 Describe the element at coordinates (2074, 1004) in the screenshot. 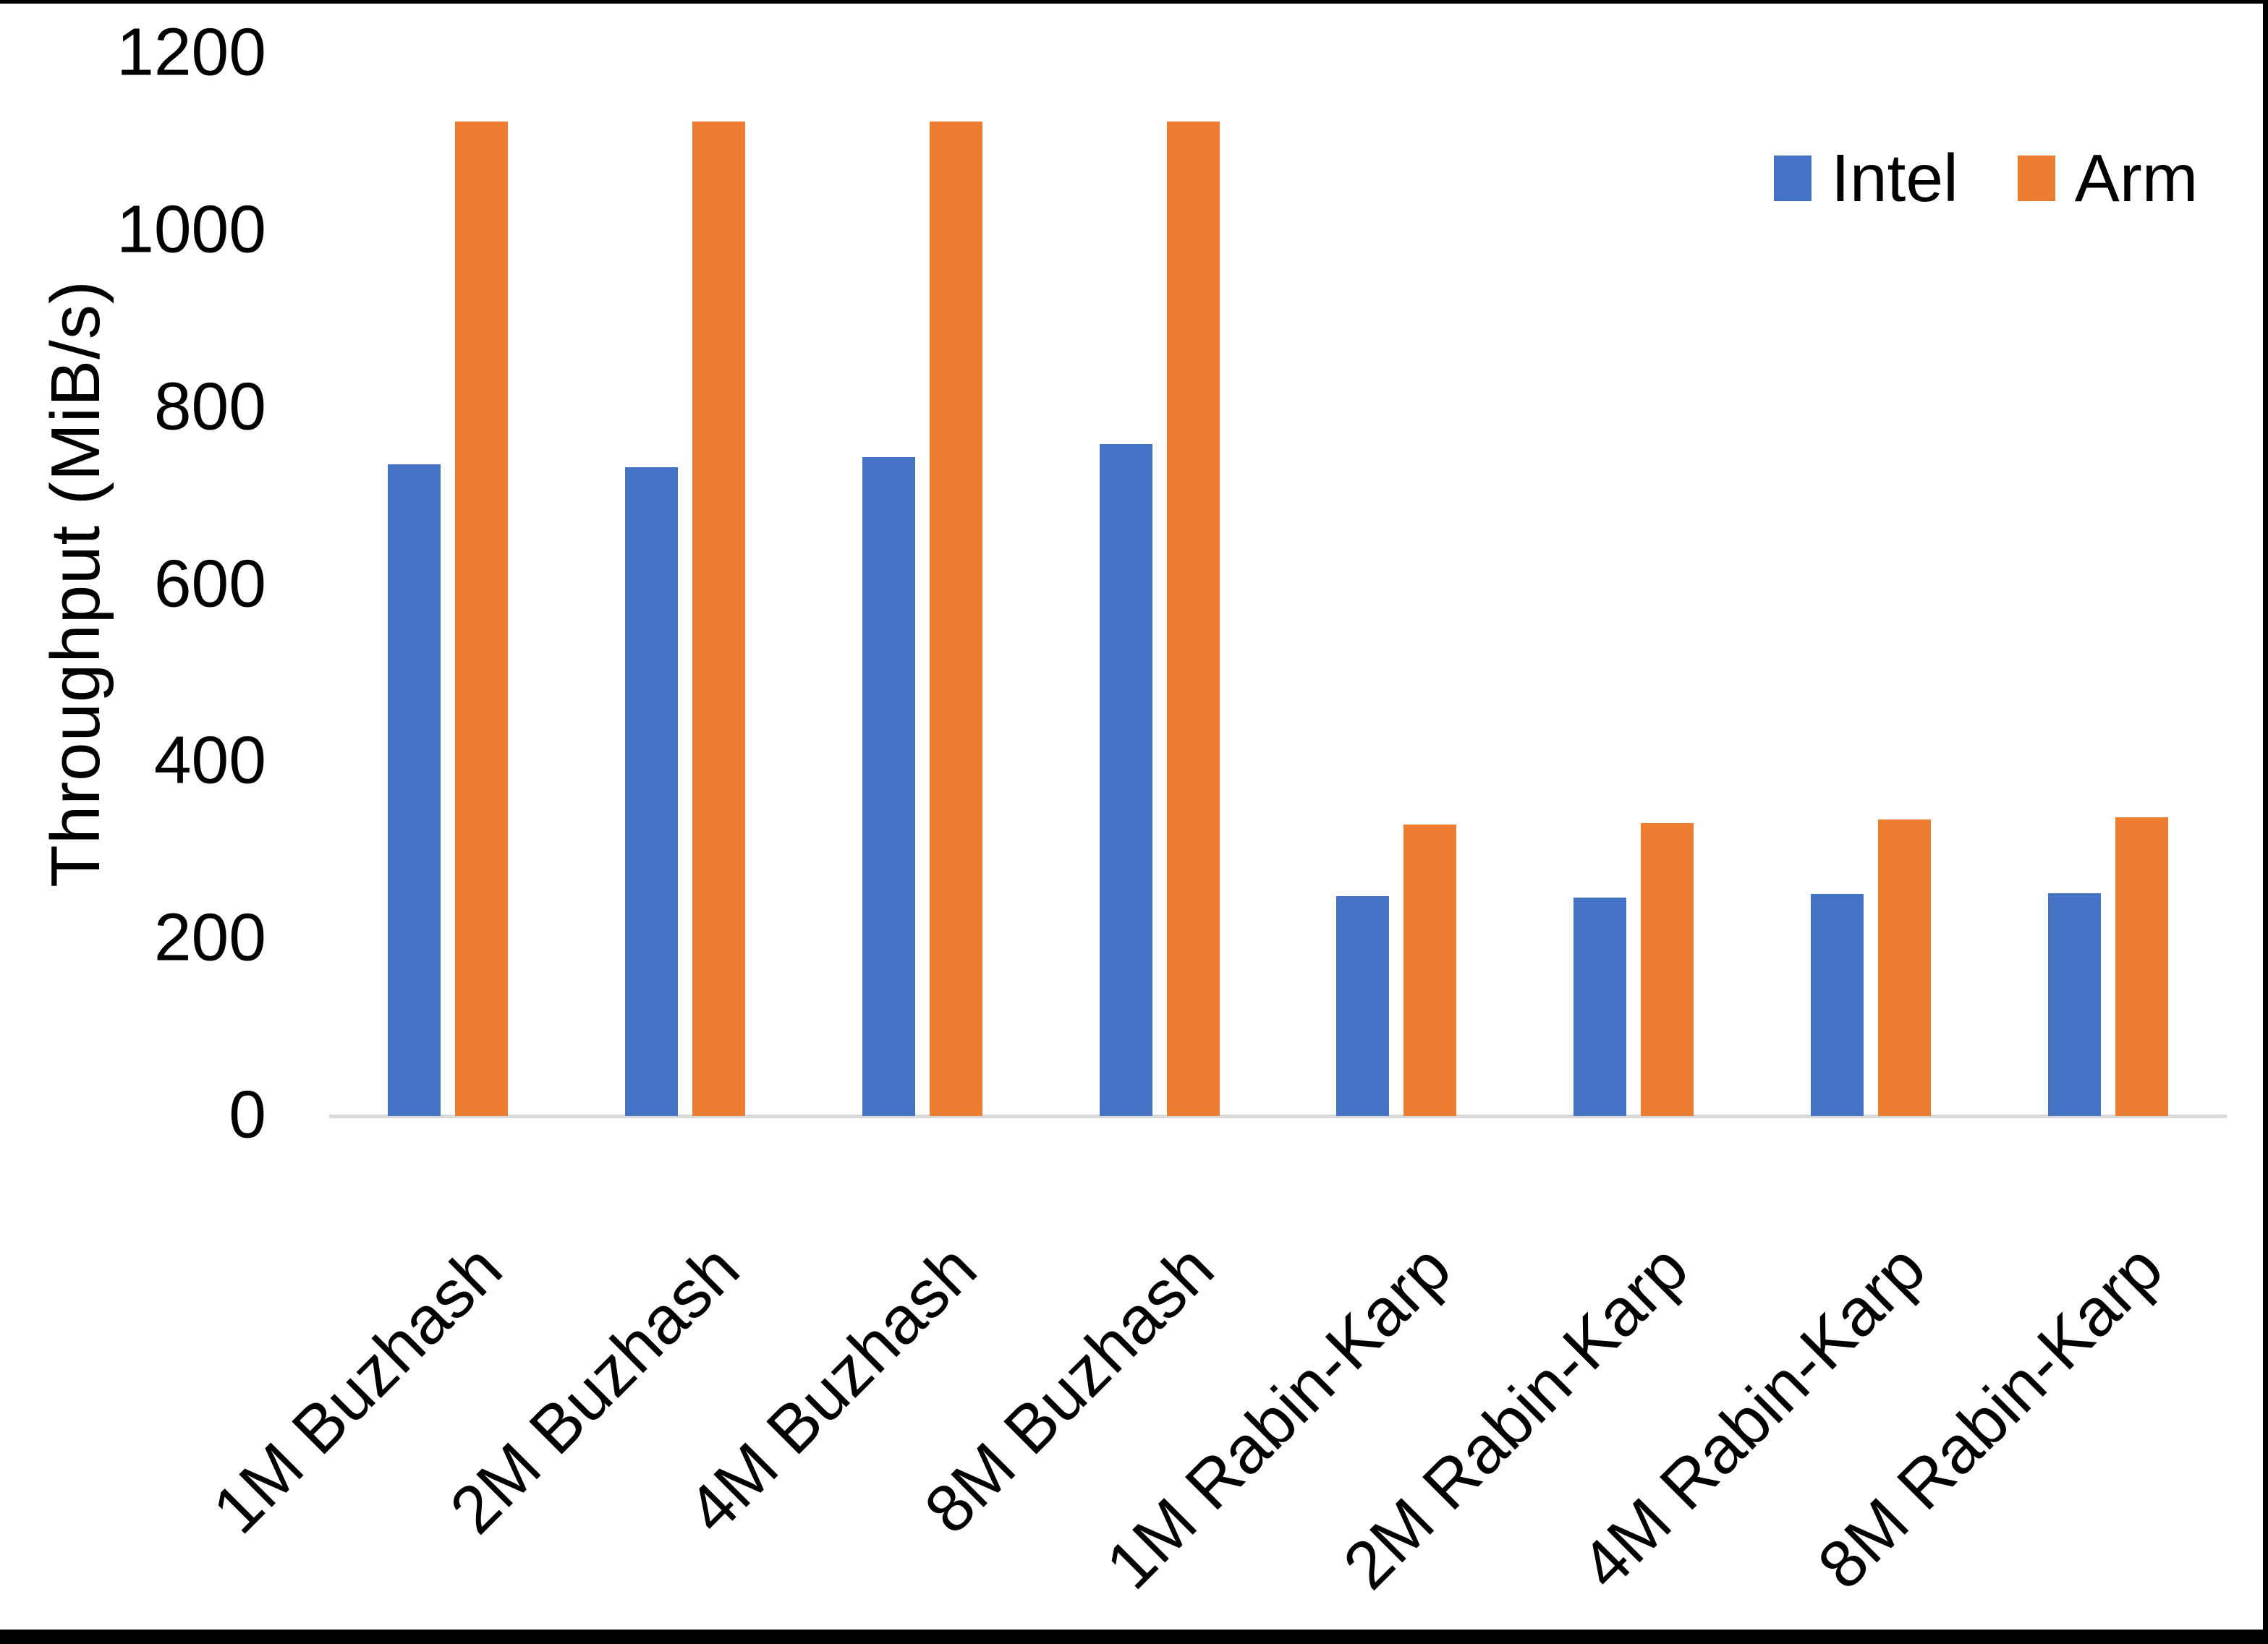

I see `bar-intel-8m-rabin-karp` at that location.